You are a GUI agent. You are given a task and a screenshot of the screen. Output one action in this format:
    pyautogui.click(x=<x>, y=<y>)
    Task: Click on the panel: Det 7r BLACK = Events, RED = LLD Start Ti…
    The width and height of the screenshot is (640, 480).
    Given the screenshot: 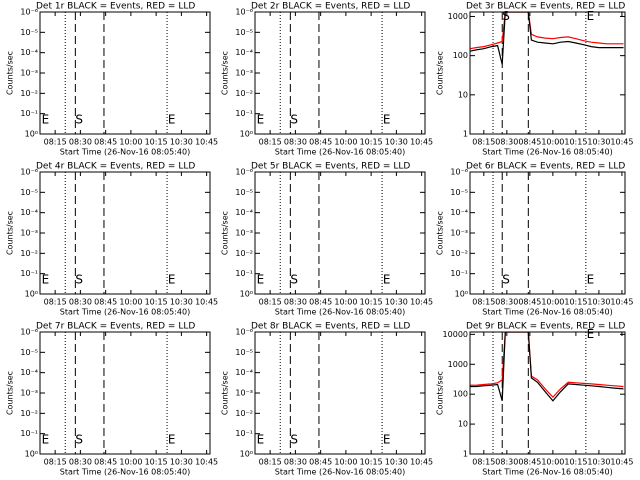 What is the action you would take?
    pyautogui.click(x=112, y=399)
    